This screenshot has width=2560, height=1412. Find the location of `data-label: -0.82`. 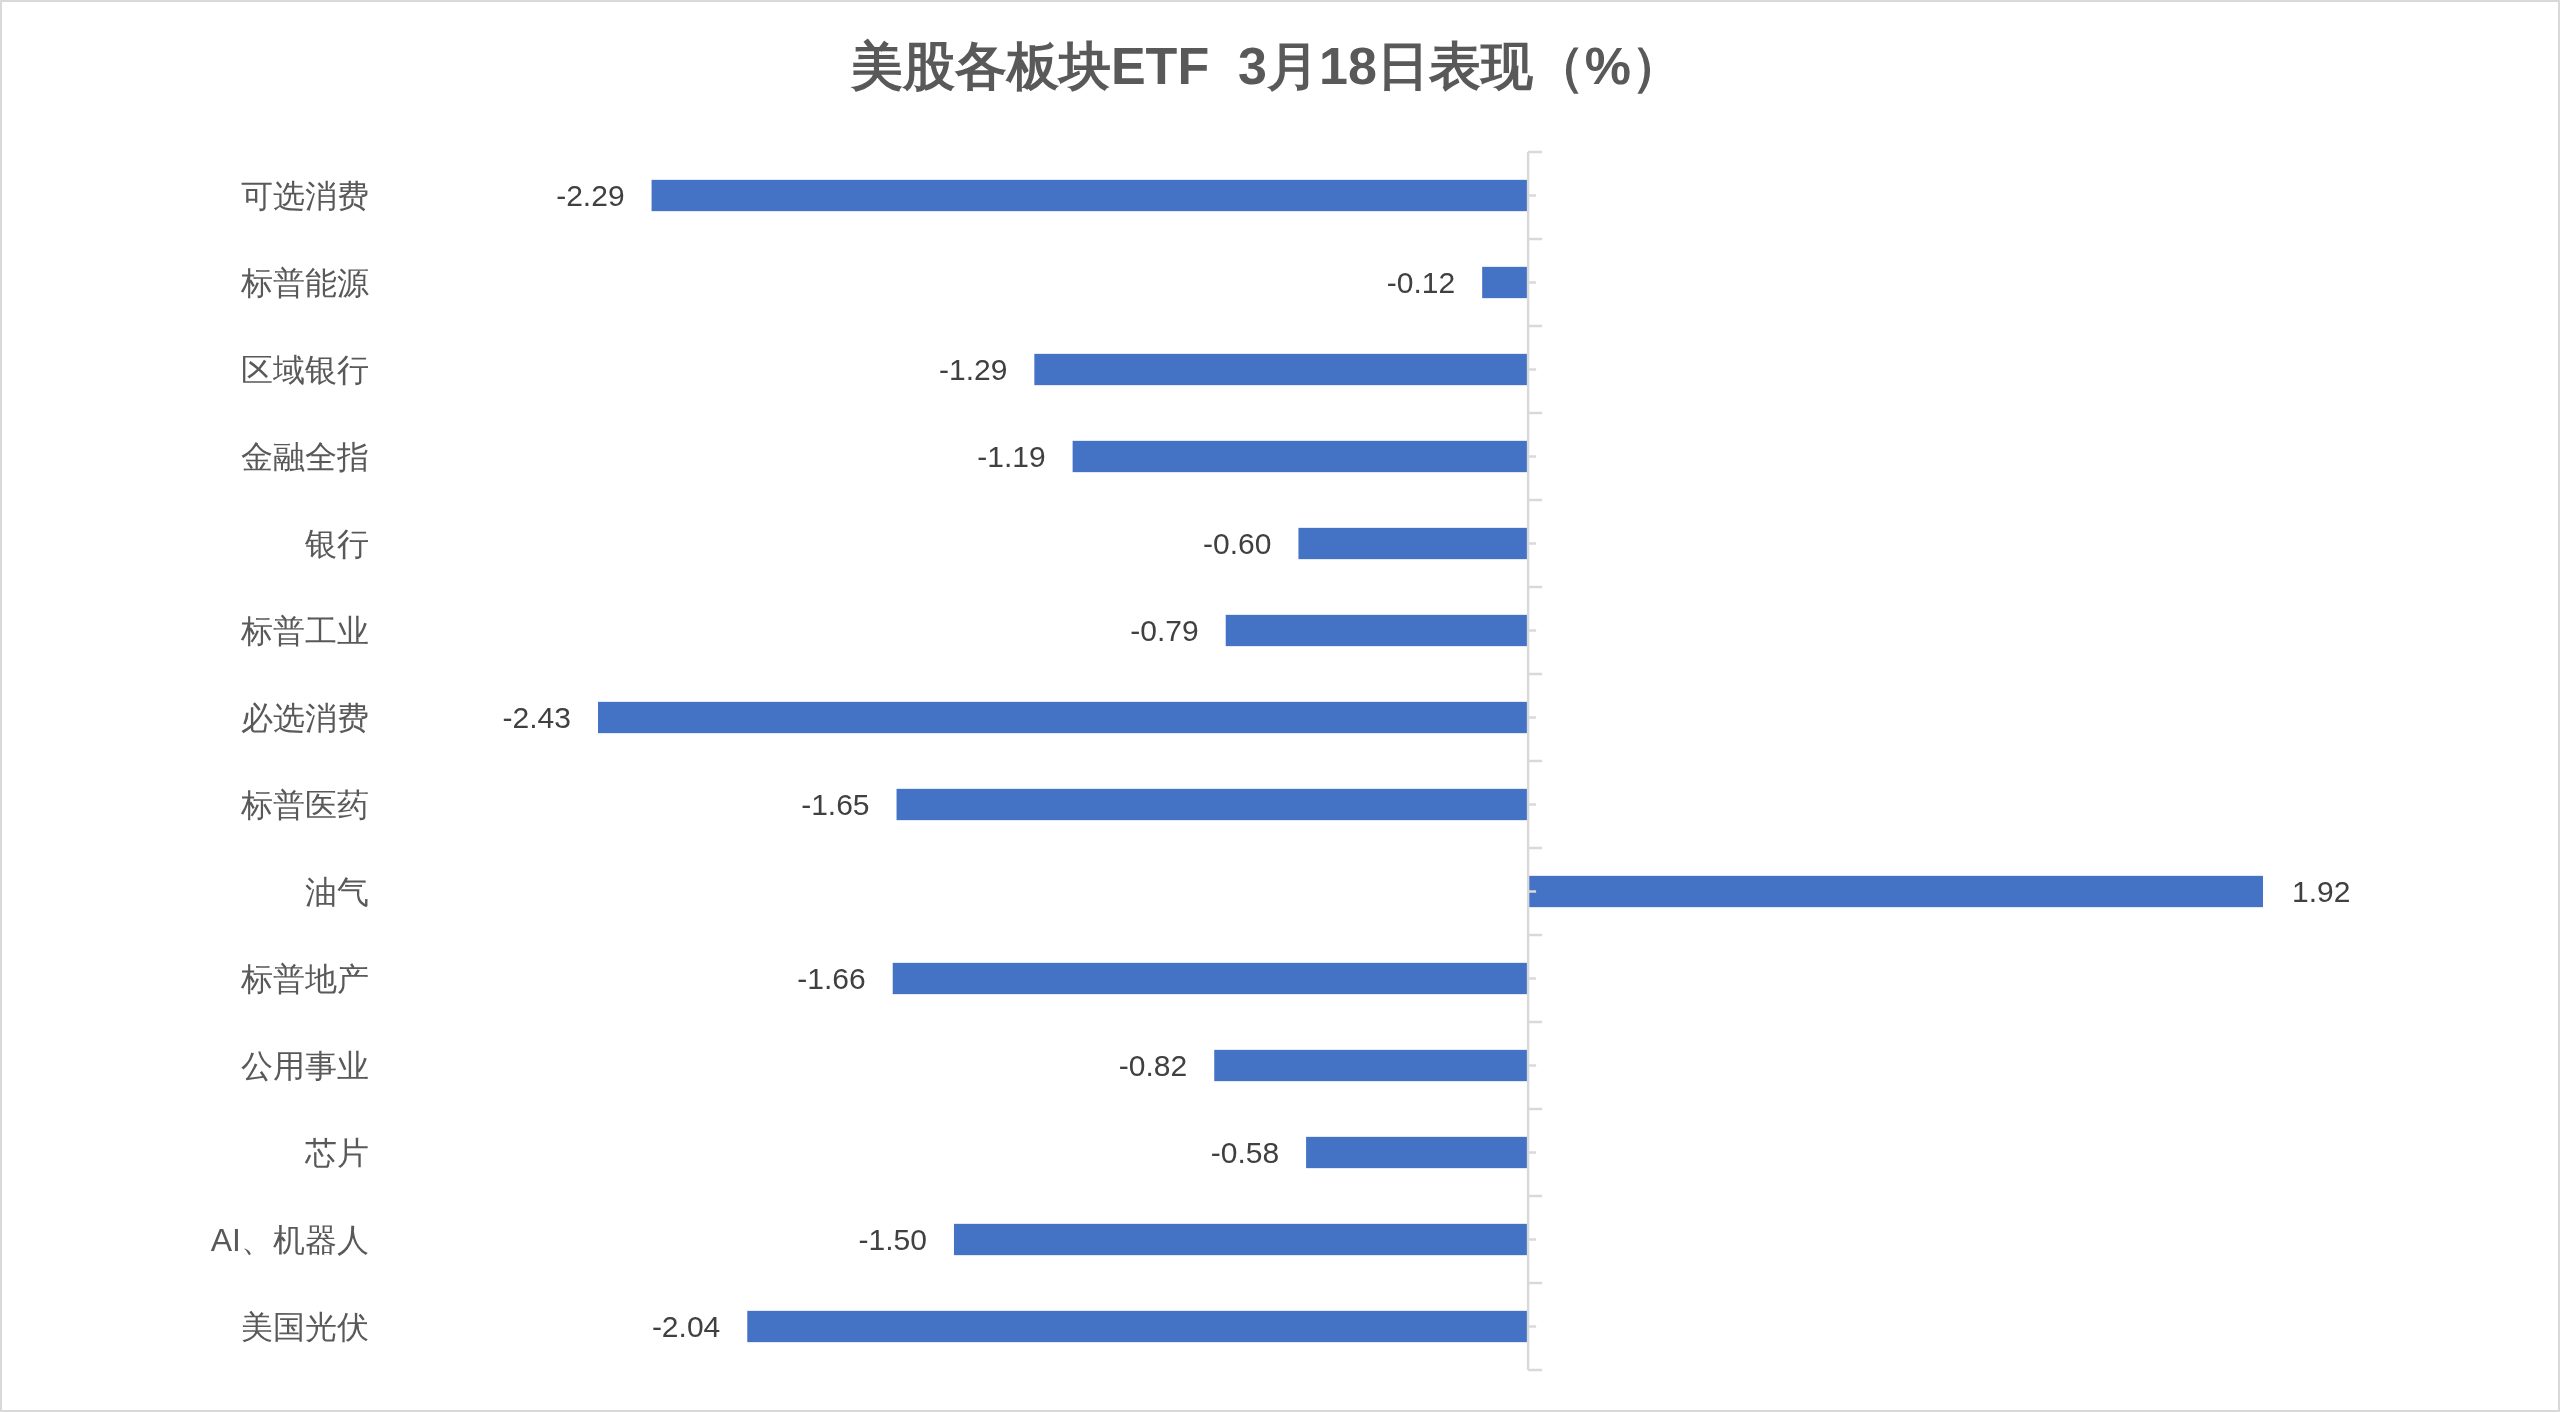

data-label: -0.82 is located at coordinates (1153, 1065).